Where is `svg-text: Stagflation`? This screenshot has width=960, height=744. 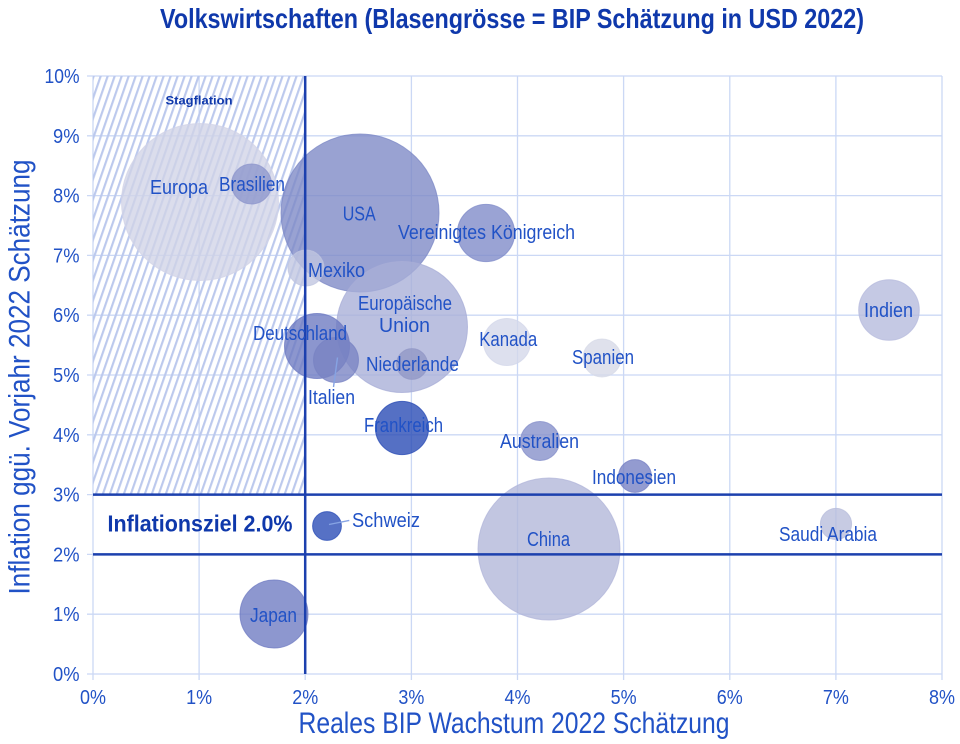 svg-text: Stagflation is located at coordinates (199, 102).